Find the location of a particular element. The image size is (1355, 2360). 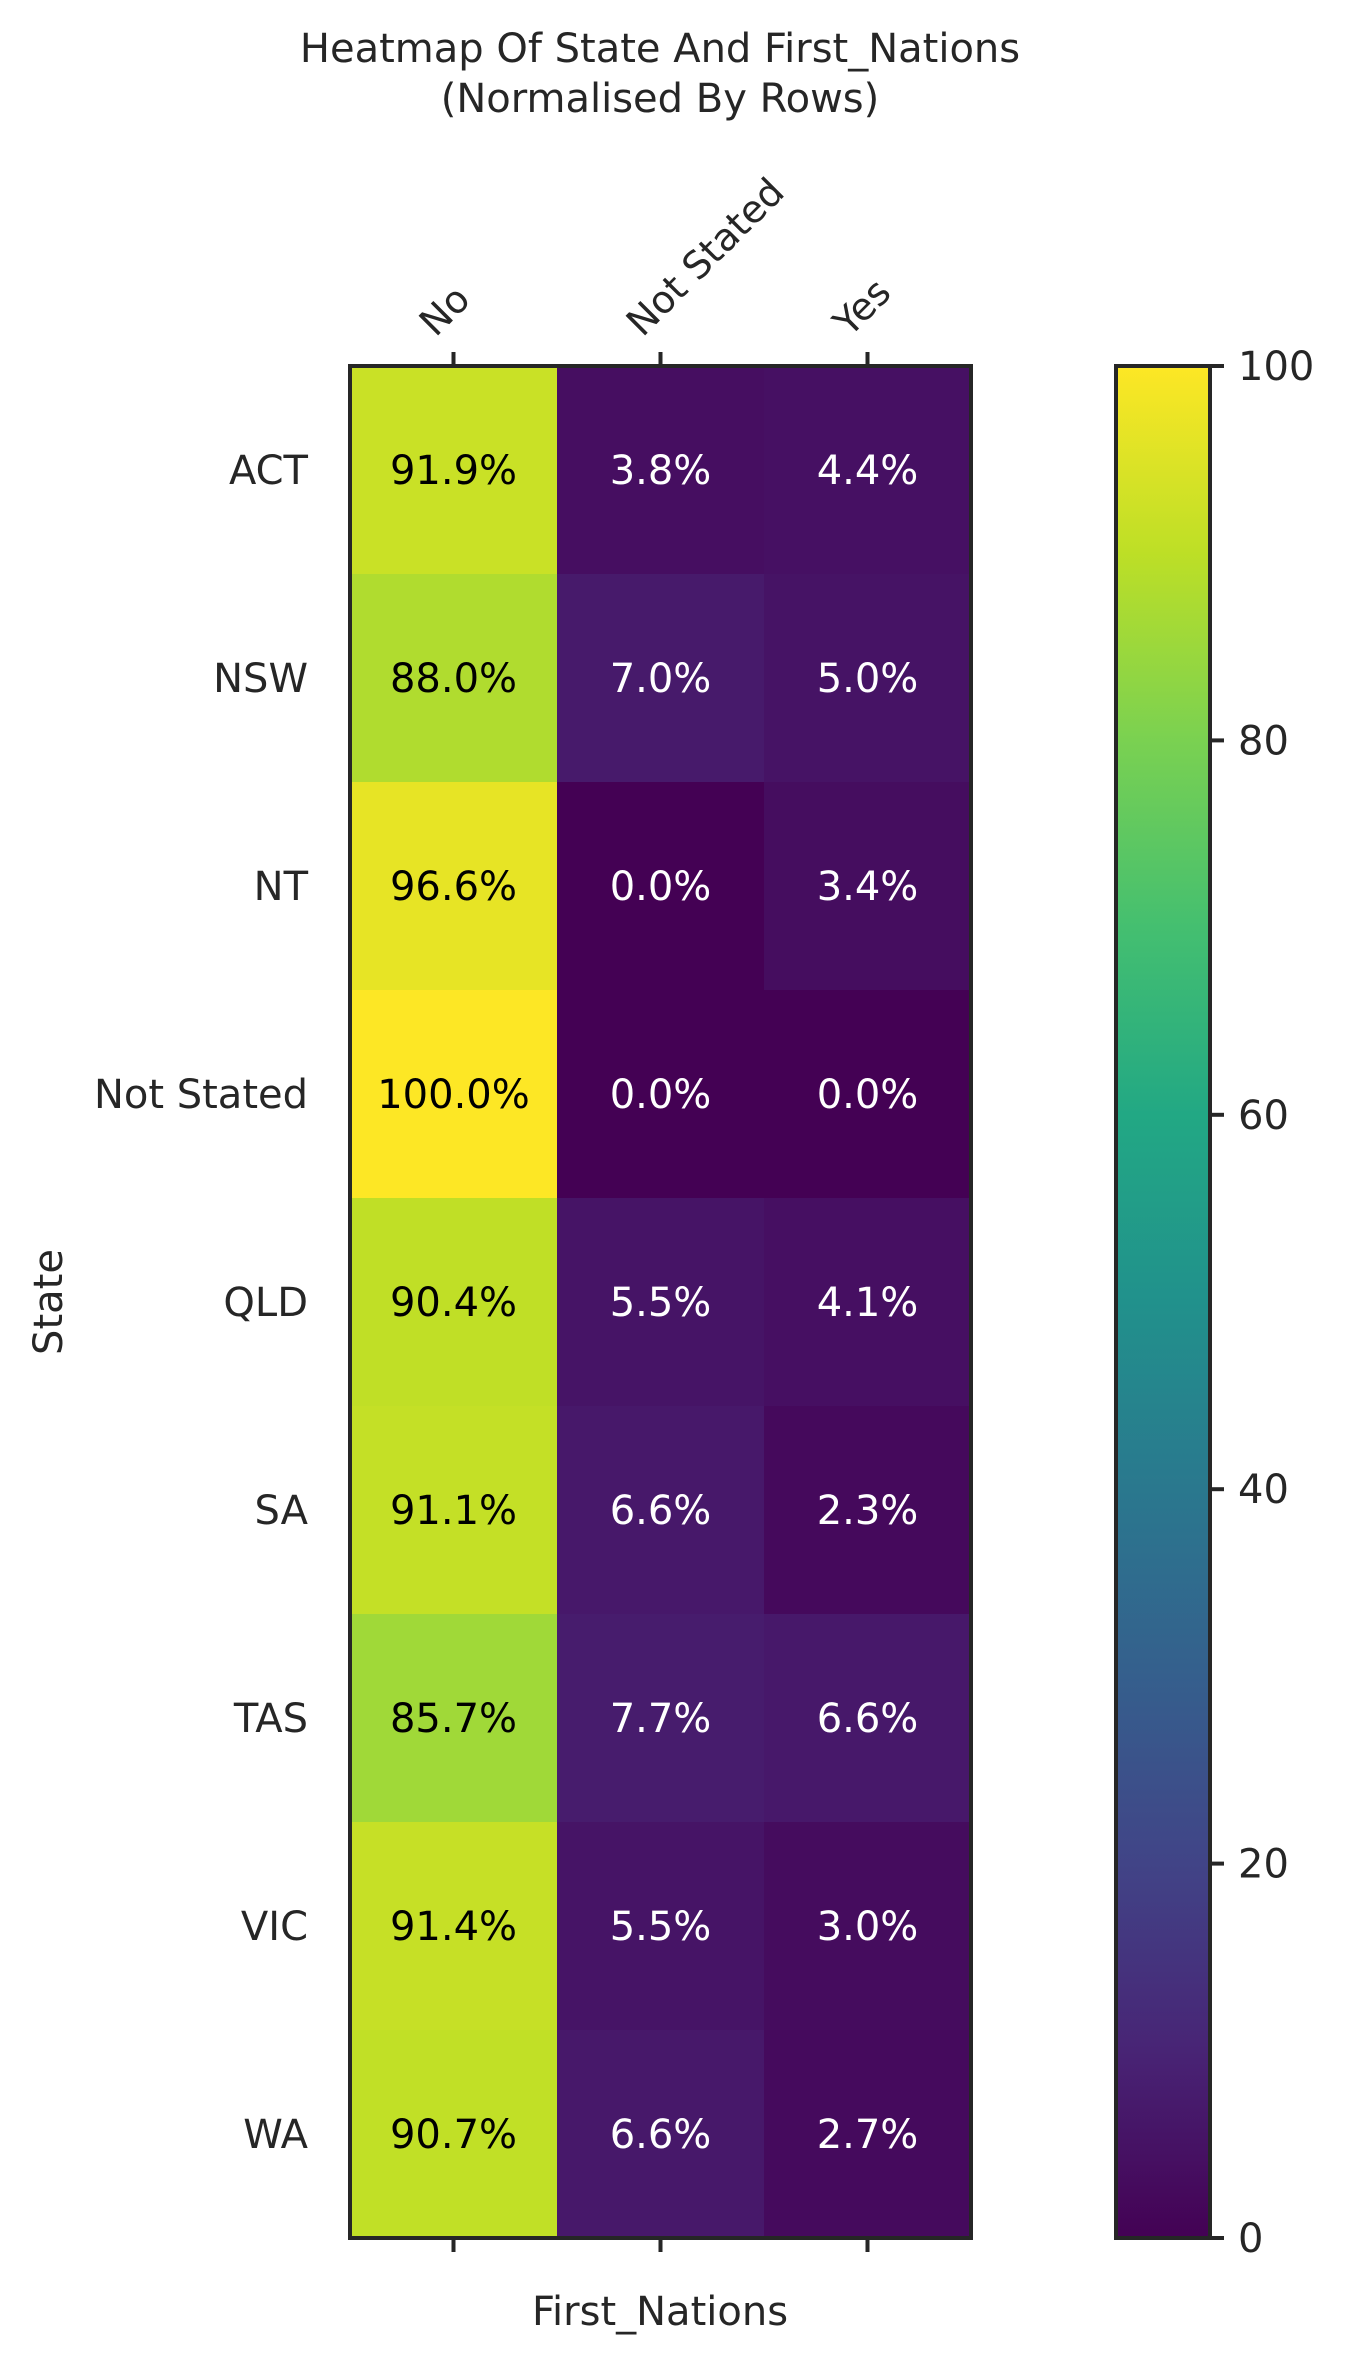

cell-value-label: 85.7% is located at coordinates (453, 1719).